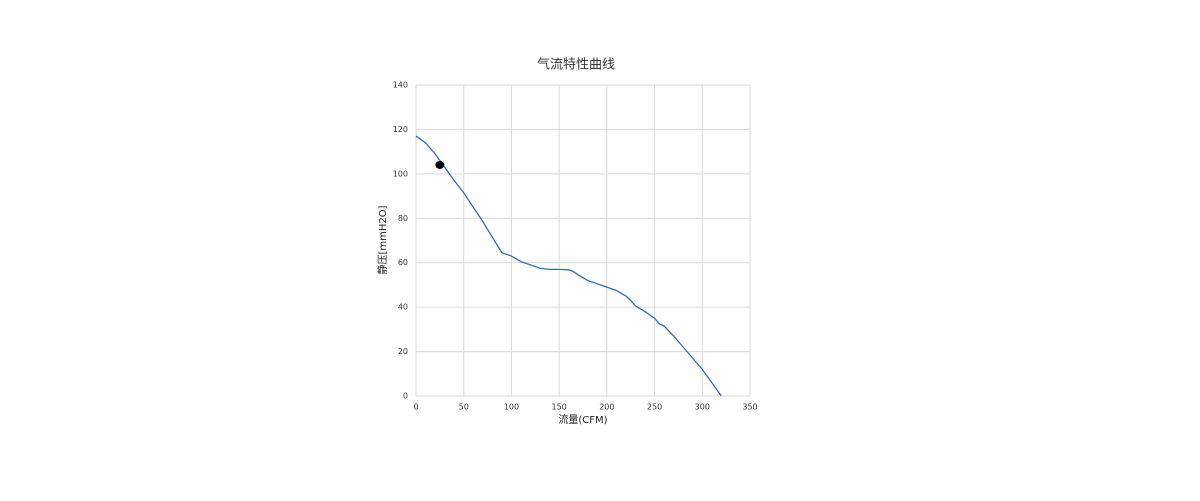 The height and width of the screenshot is (501, 1200). I want to click on x-tick-label: 350, so click(749, 407).